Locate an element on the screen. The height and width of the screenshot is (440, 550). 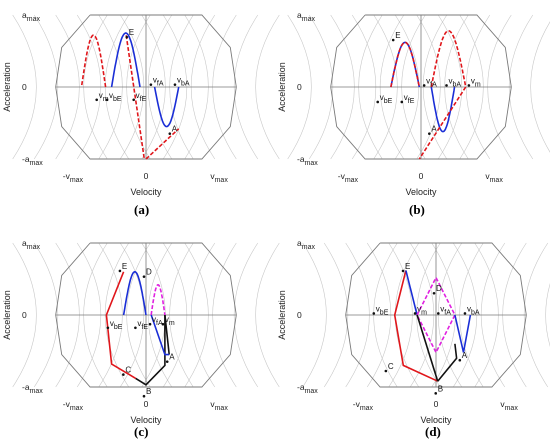
point-label: C is located at coordinates (128, 370).